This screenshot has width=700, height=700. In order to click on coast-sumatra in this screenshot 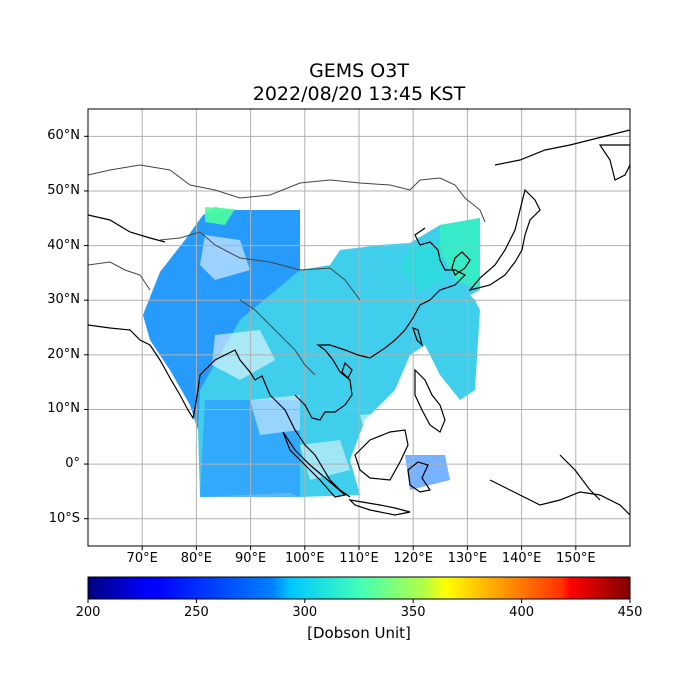, I will do `click(314, 464)`.